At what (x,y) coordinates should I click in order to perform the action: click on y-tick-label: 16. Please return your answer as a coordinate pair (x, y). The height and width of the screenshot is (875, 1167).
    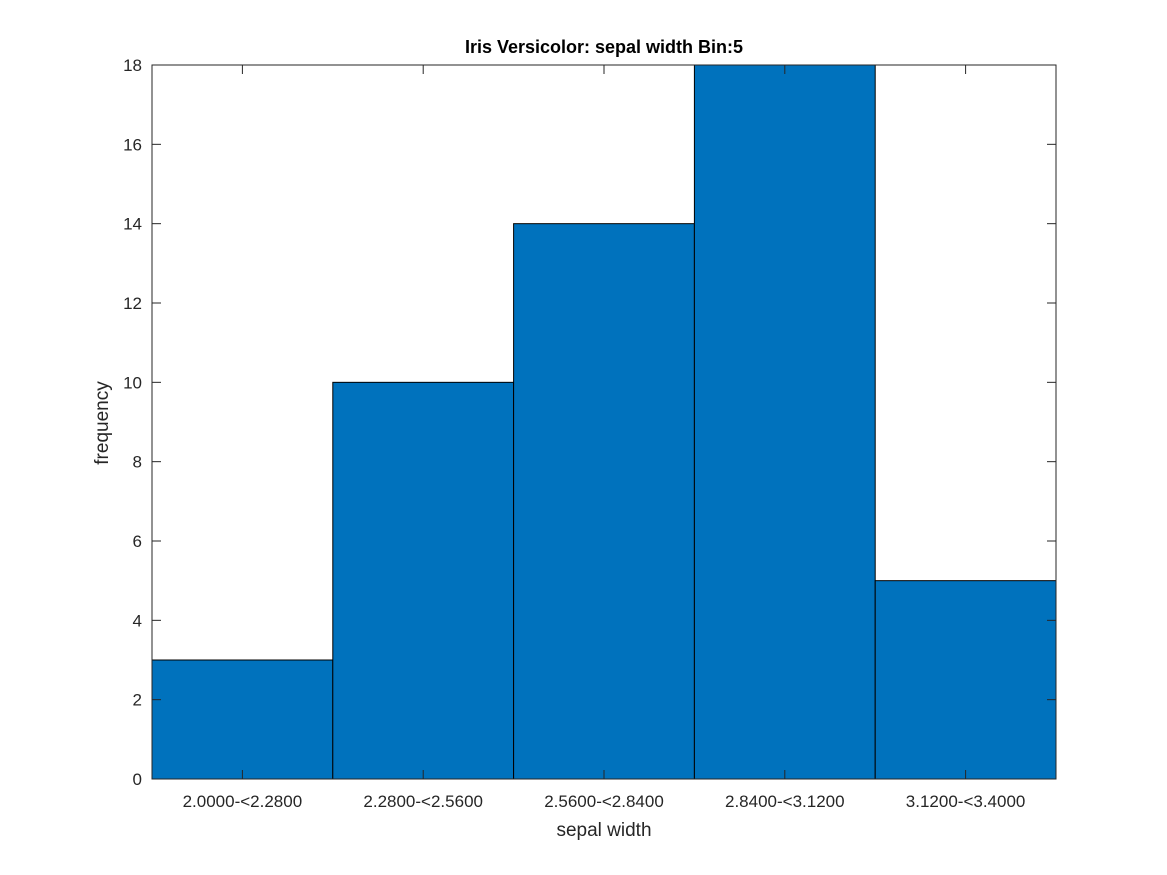
    Looking at the image, I should click on (132, 144).